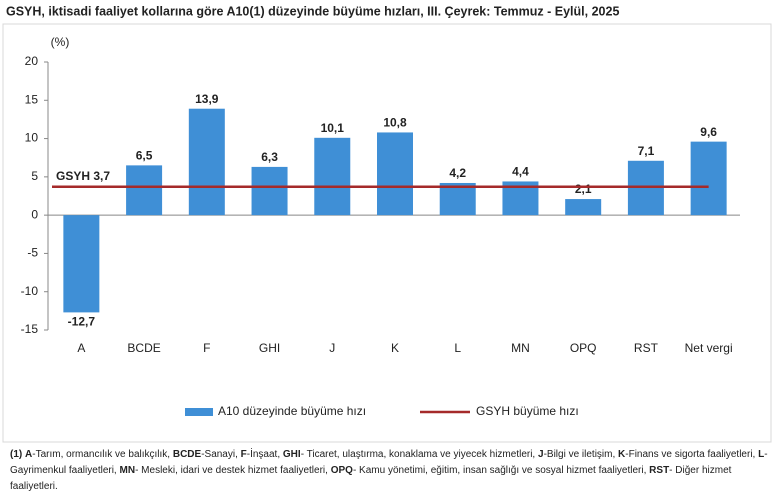 Image resolution: width=774 pixels, height=503 pixels. What do you see at coordinates (520, 348) in the screenshot?
I see `x-tick-label: MN` at bounding box center [520, 348].